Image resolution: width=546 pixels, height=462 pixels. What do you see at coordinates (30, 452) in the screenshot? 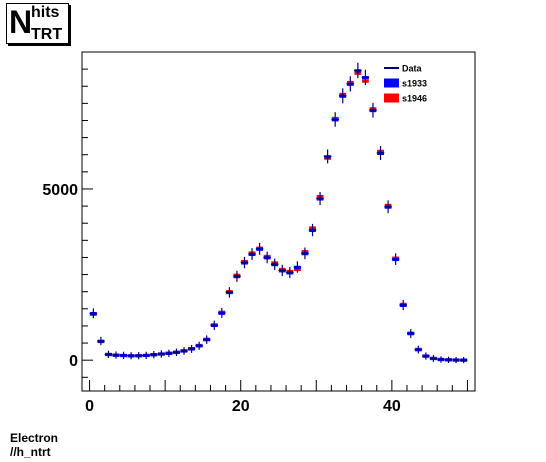
I see `footer-label-histogram-path: //h_ntrt` at bounding box center [30, 452].